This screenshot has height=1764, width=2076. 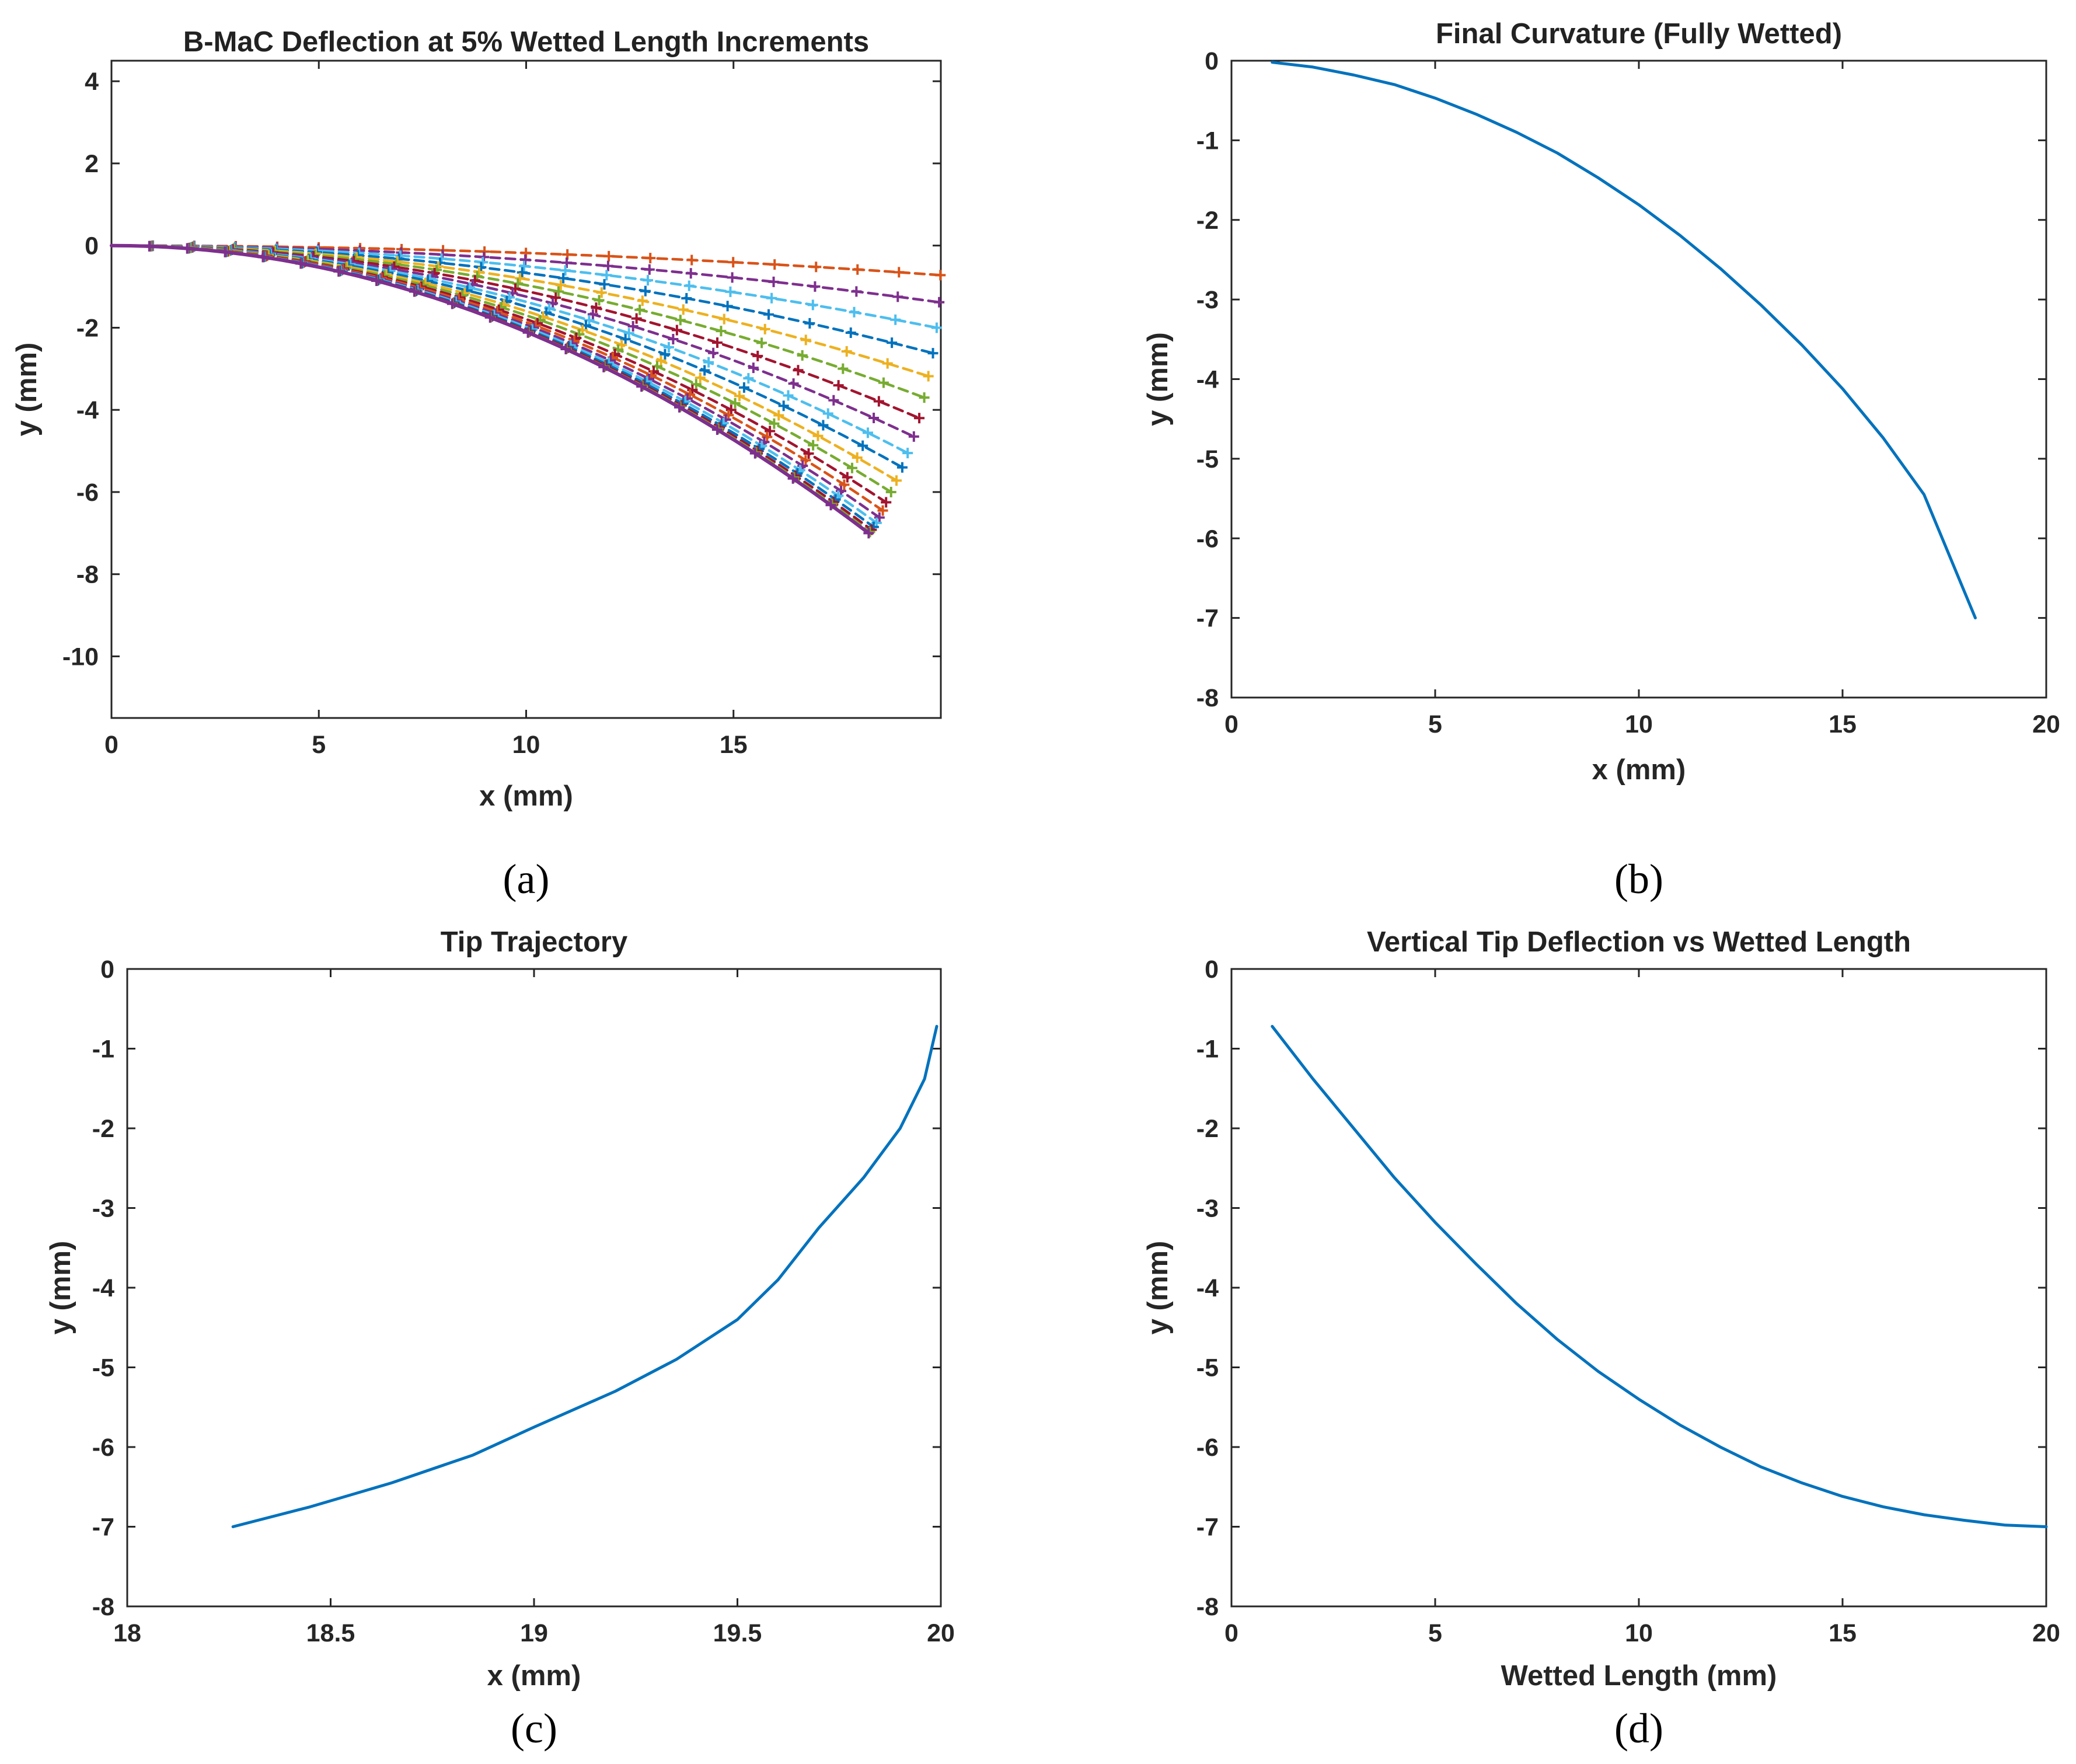 I want to click on chart-c-ytick-label: -7, so click(x=103, y=1528).